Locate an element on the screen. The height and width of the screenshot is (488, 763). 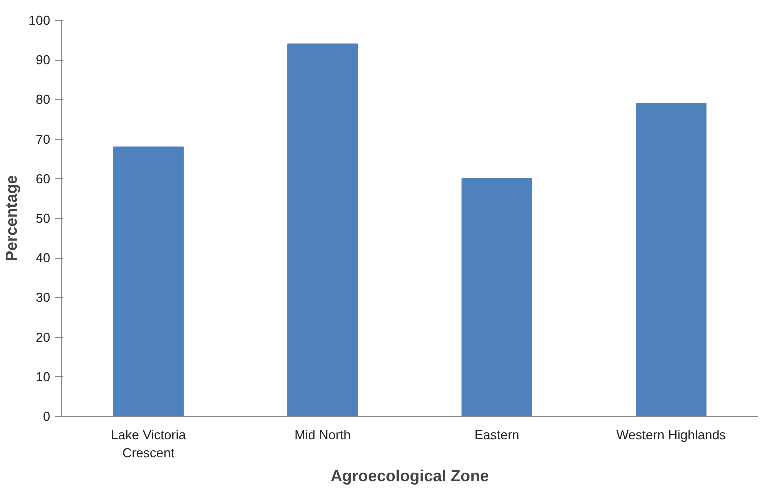
x-axis-title: Agroecological Zone is located at coordinates (410, 477).